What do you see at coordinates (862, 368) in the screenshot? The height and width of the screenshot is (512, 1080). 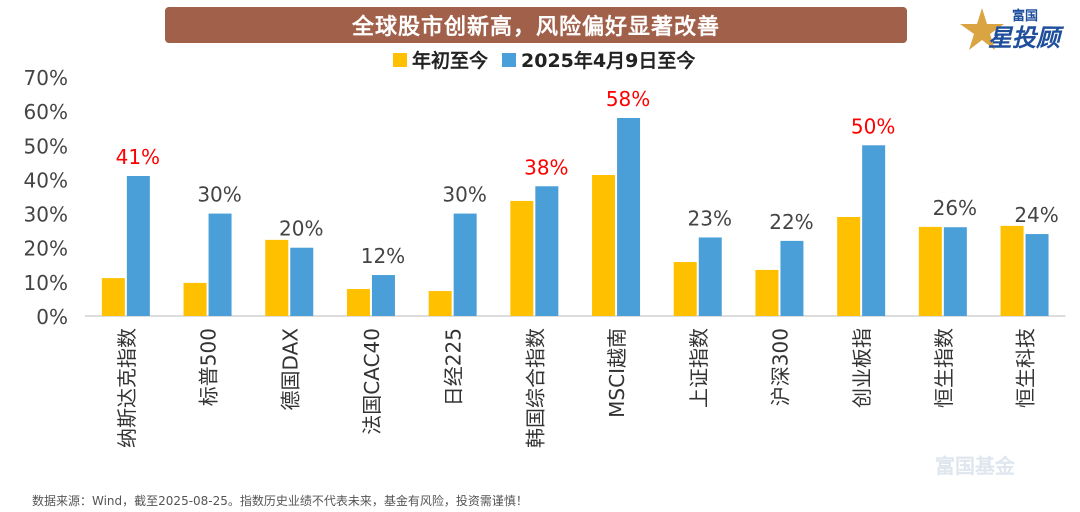 I see `x-tick-label: 创业板指` at bounding box center [862, 368].